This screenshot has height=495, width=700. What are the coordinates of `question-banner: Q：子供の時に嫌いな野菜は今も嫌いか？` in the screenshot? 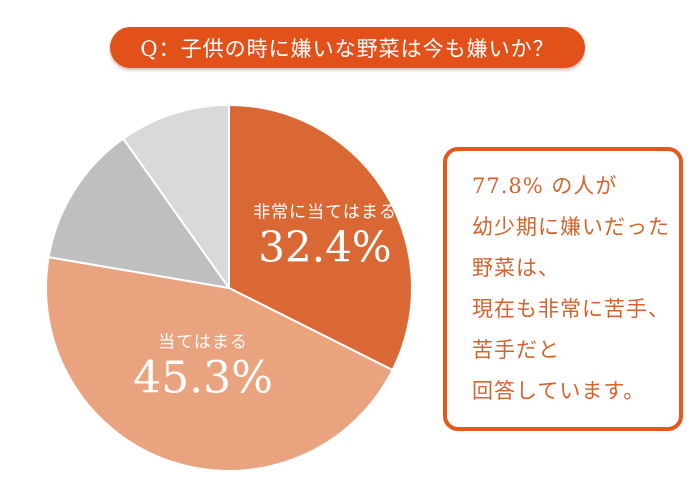 It's located at (347, 47).